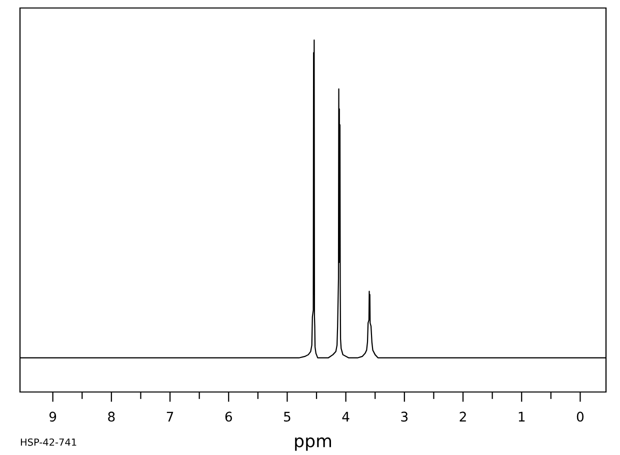 This screenshot has height=455, width=620. Describe the element at coordinates (52, 417) in the screenshot. I see `x-tick-label: 9` at that location.